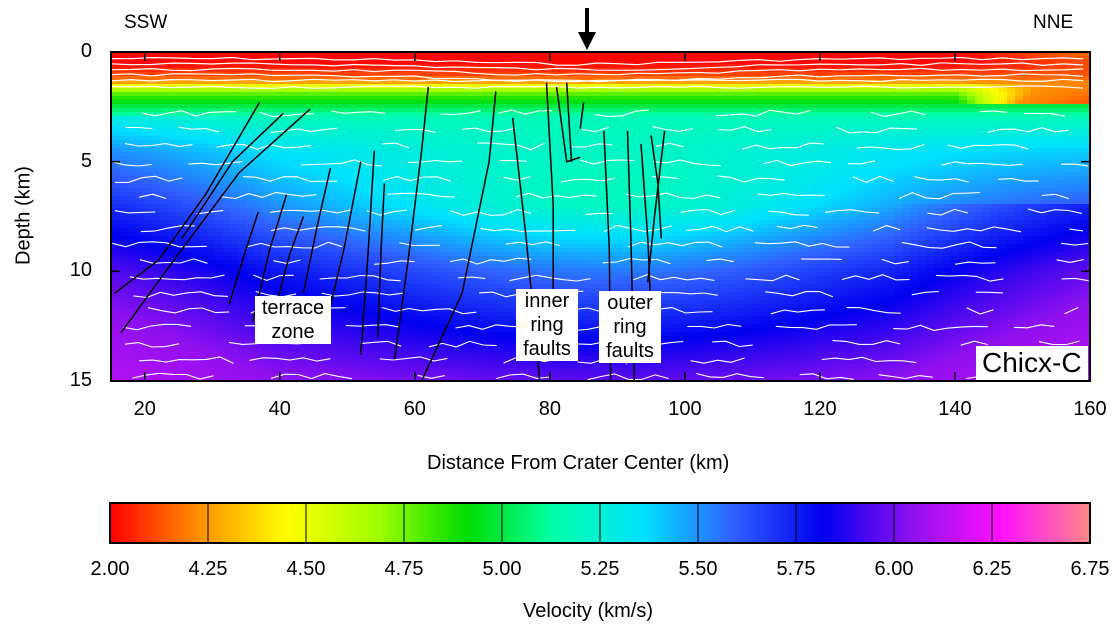 The height and width of the screenshot is (626, 1115). What do you see at coordinates (146, 22) in the screenshot?
I see `direction-left-label: SSW` at bounding box center [146, 22].